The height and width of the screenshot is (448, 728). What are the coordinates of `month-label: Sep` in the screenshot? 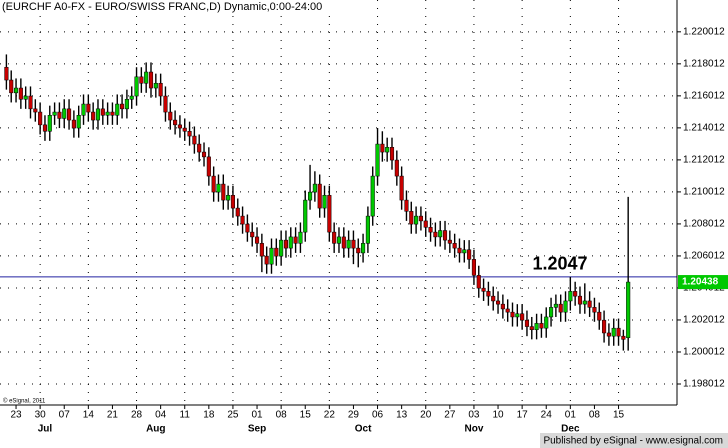 It's located at (257, 429).